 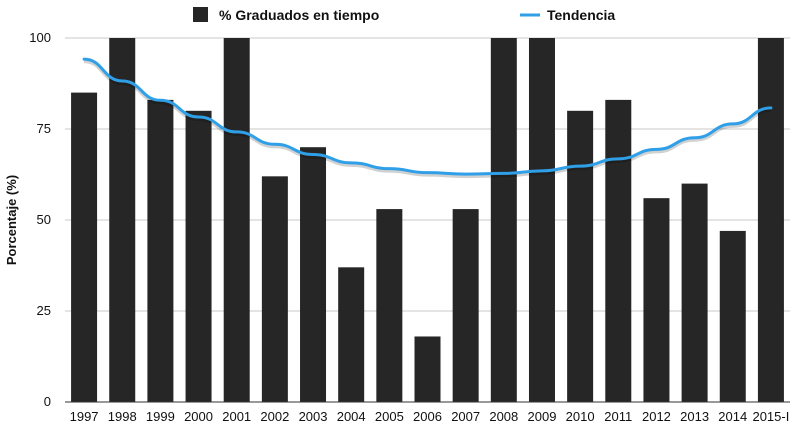 I want to click on x-tick-label: 2006, so click(x=427, y=416).